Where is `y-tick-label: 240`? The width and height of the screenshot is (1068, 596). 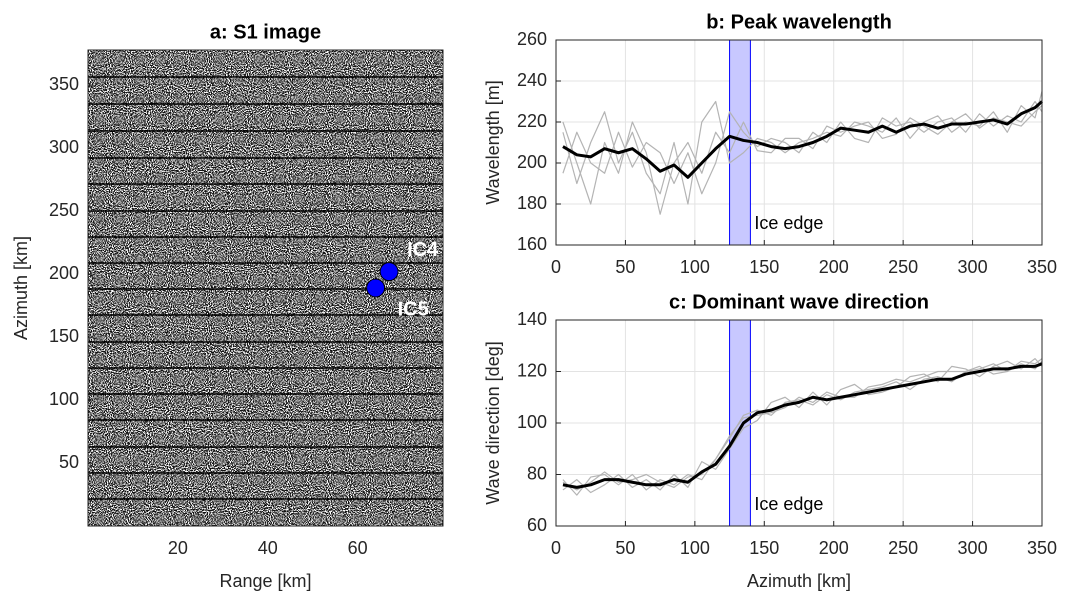
y-tick-label: 240 is located at coordinates (532, 80).